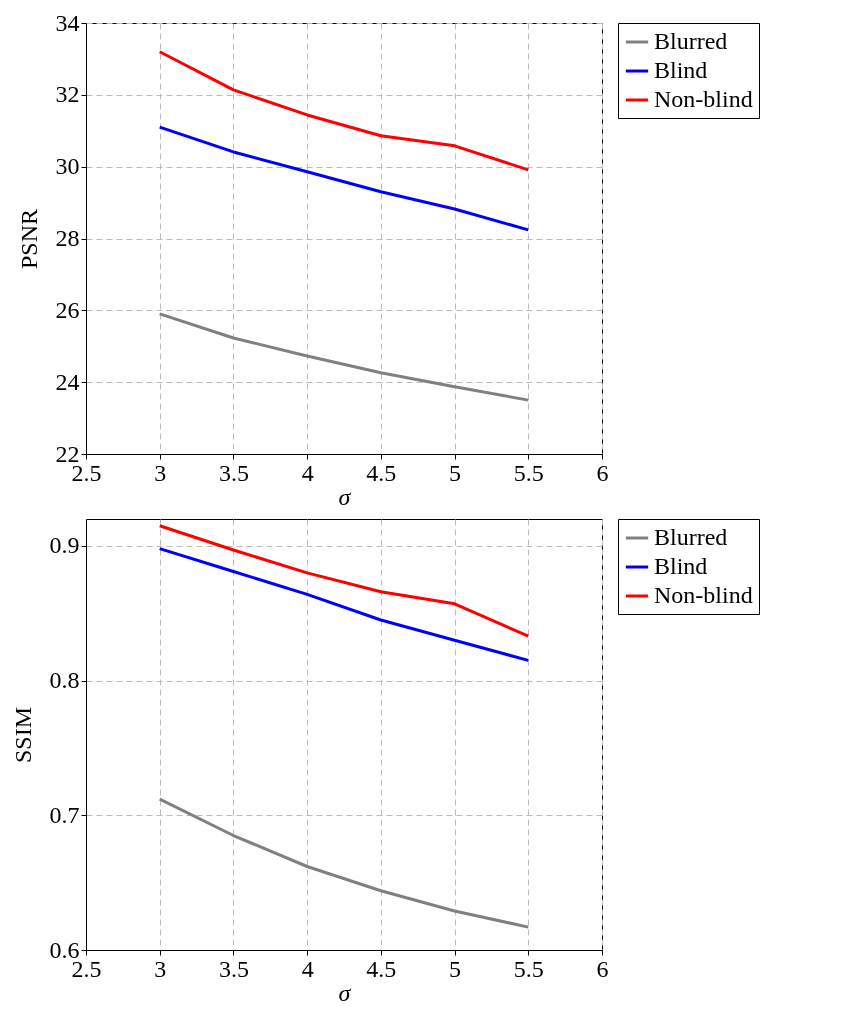 This screenshot has height=1028, width=861. I want to click on y-tick-label: 0.8, so click(64, 680).